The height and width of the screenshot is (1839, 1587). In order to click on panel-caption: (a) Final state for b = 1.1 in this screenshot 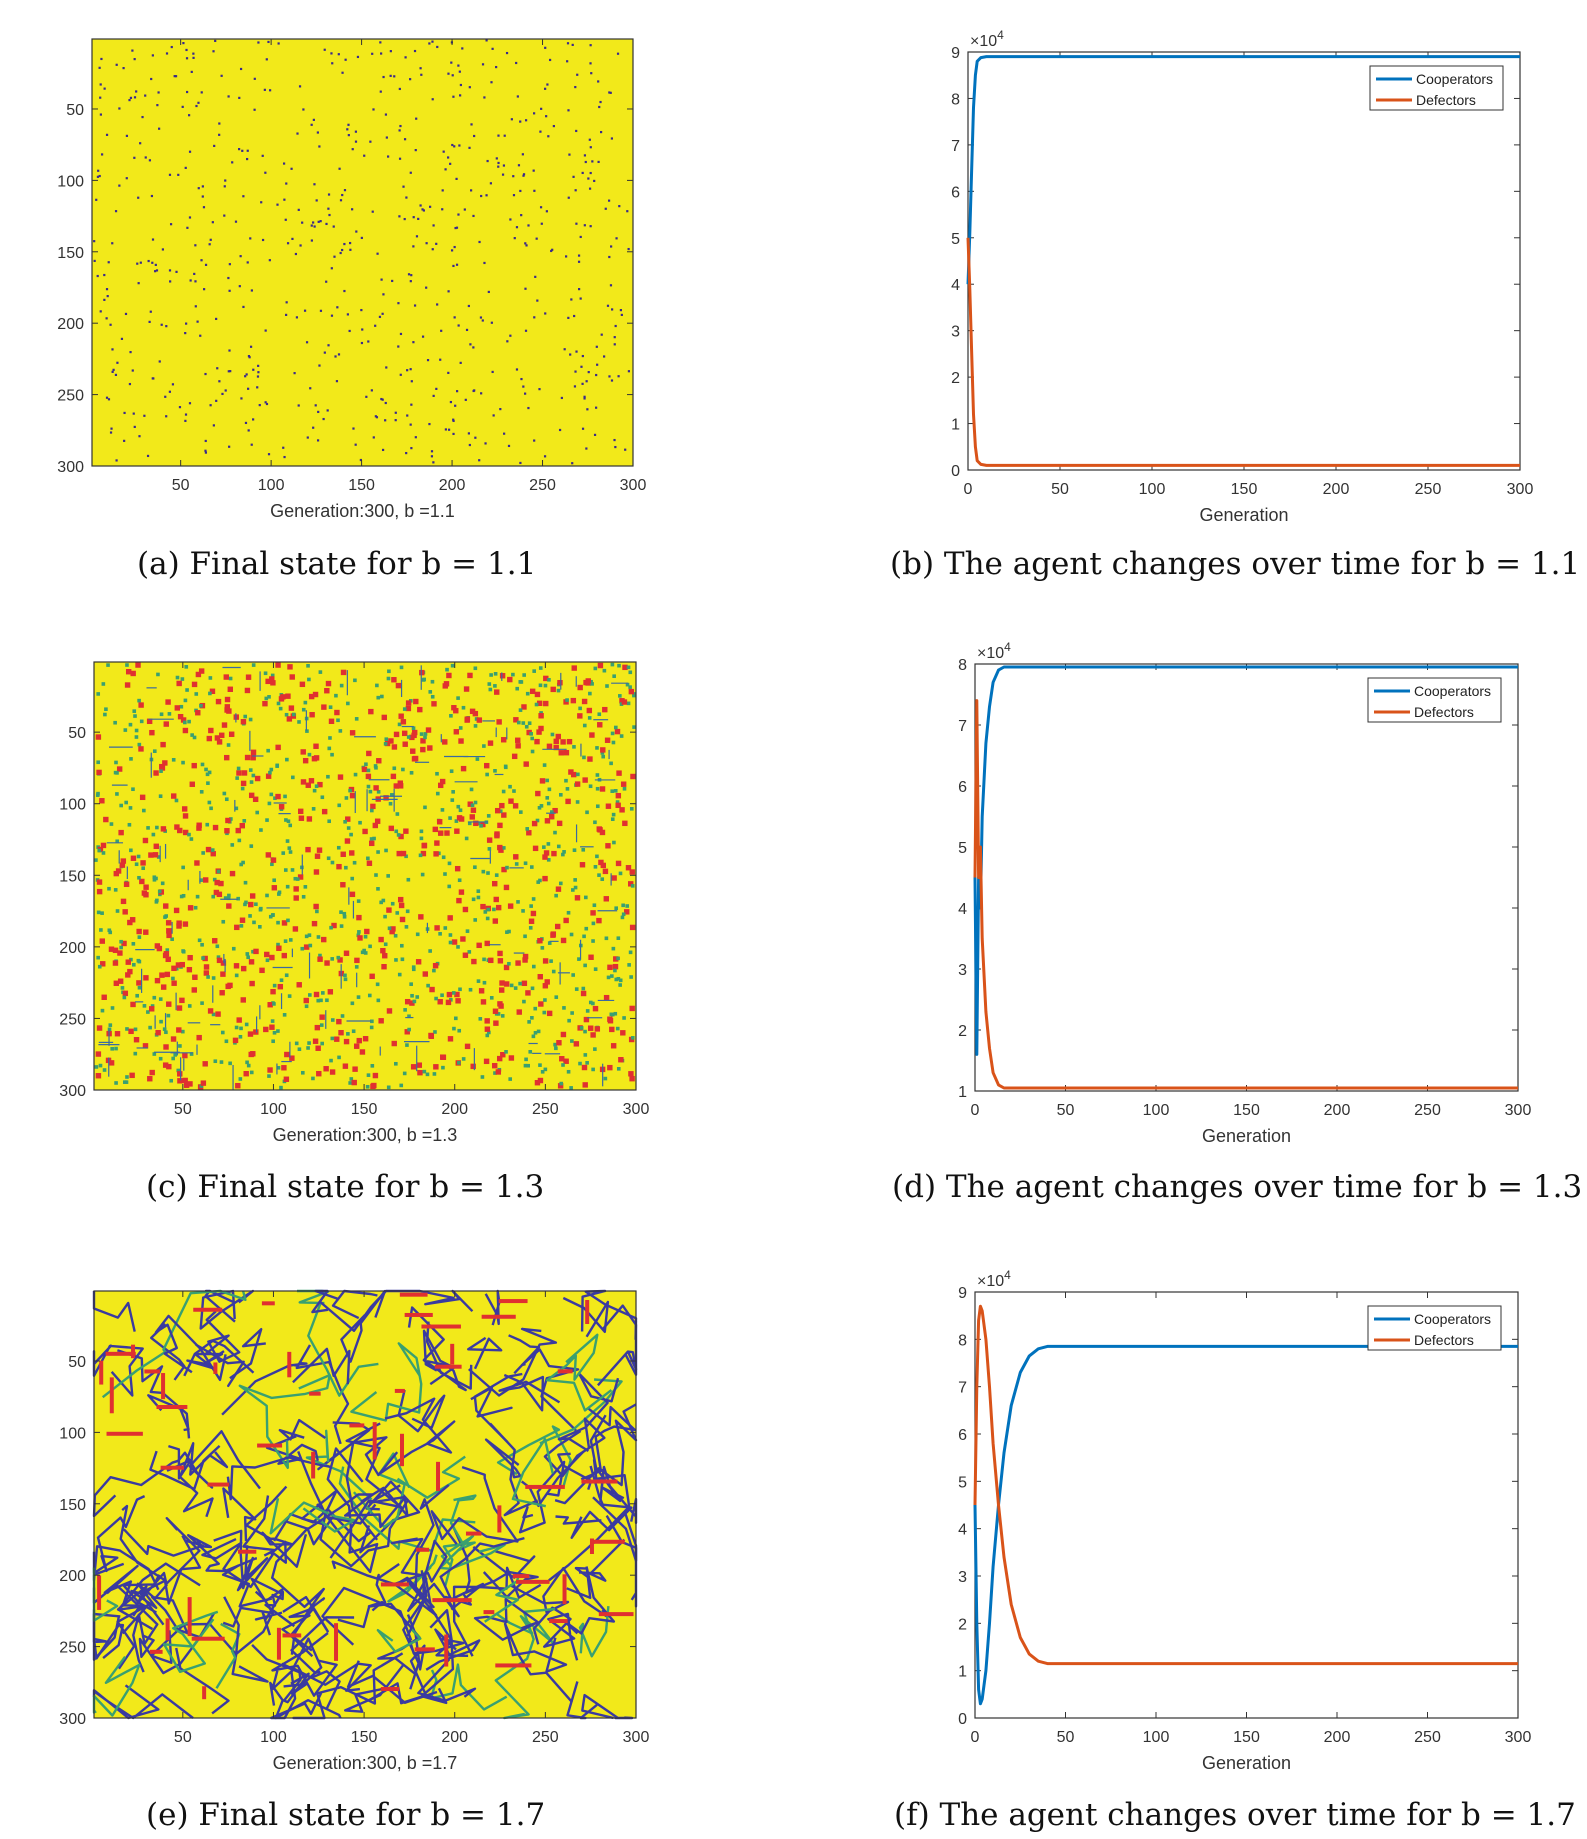, I will do `click(336, 564)`.